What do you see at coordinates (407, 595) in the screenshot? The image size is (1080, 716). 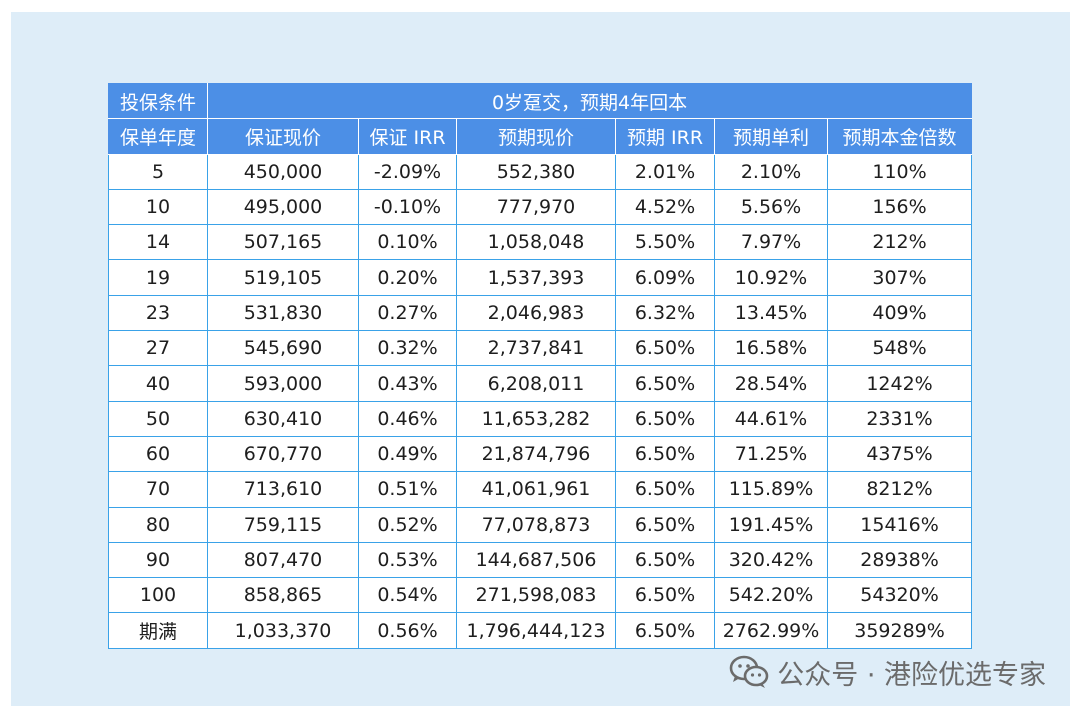 I see `table-cell: 0.54%` at bounding box center [407, 595].